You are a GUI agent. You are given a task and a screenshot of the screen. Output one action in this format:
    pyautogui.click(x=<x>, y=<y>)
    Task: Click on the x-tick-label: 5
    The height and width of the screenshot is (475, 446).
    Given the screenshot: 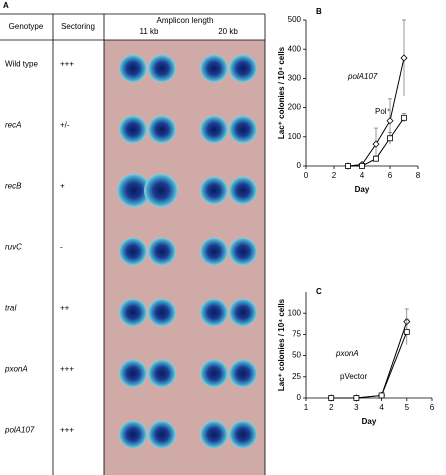 What is the action you would take?
    pyautogui.click(x=407, y=407)
    